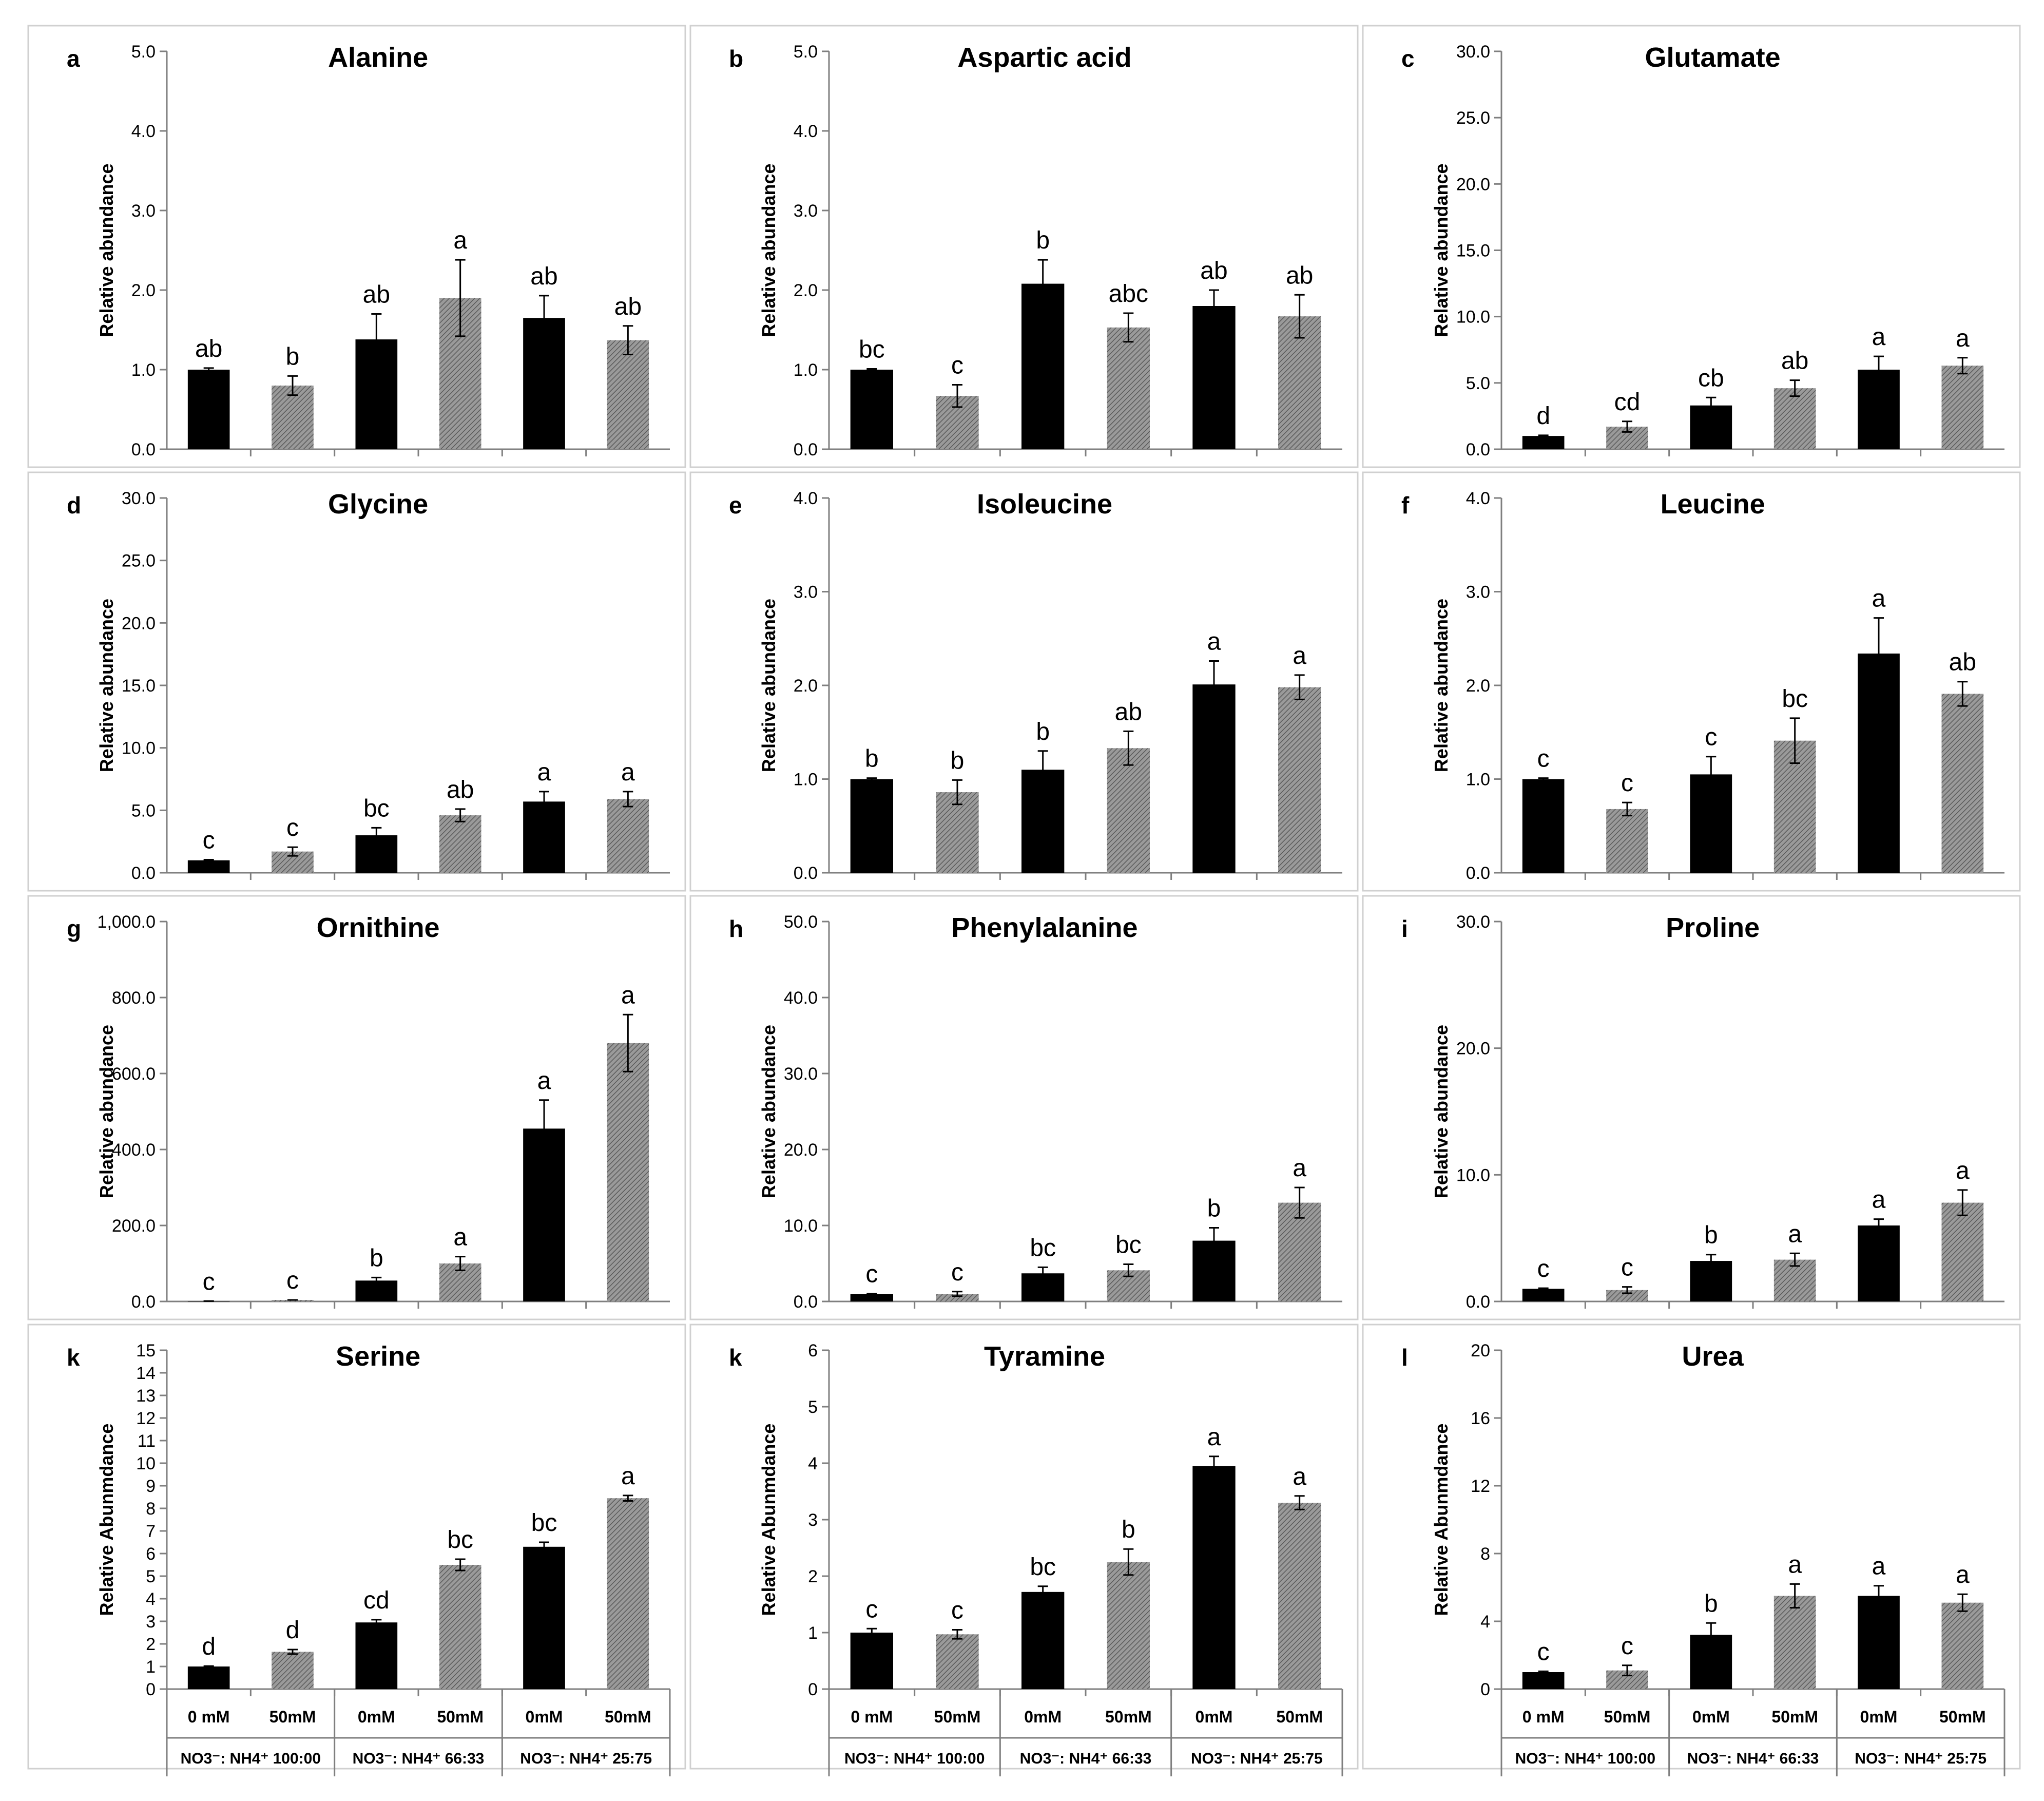 The image size is (2044, 1801). What do you see at coordinates (134, 1226) in the screenshot?
I see `y-tick-label: 200.0` at bounding box center [134, 1226].